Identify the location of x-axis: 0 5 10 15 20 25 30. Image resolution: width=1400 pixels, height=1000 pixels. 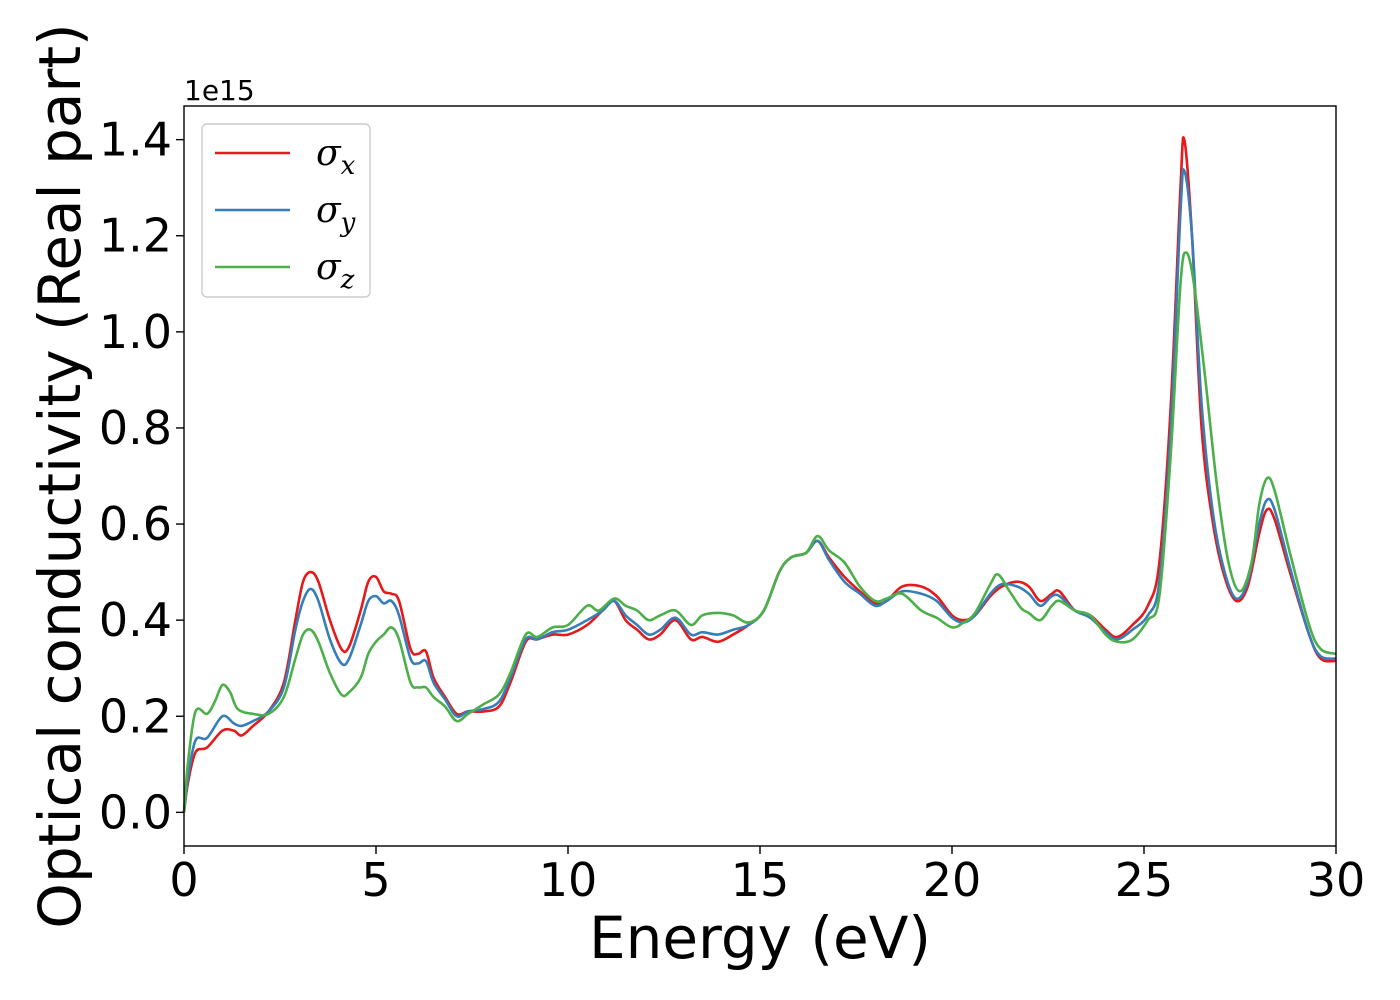
(767, 876).